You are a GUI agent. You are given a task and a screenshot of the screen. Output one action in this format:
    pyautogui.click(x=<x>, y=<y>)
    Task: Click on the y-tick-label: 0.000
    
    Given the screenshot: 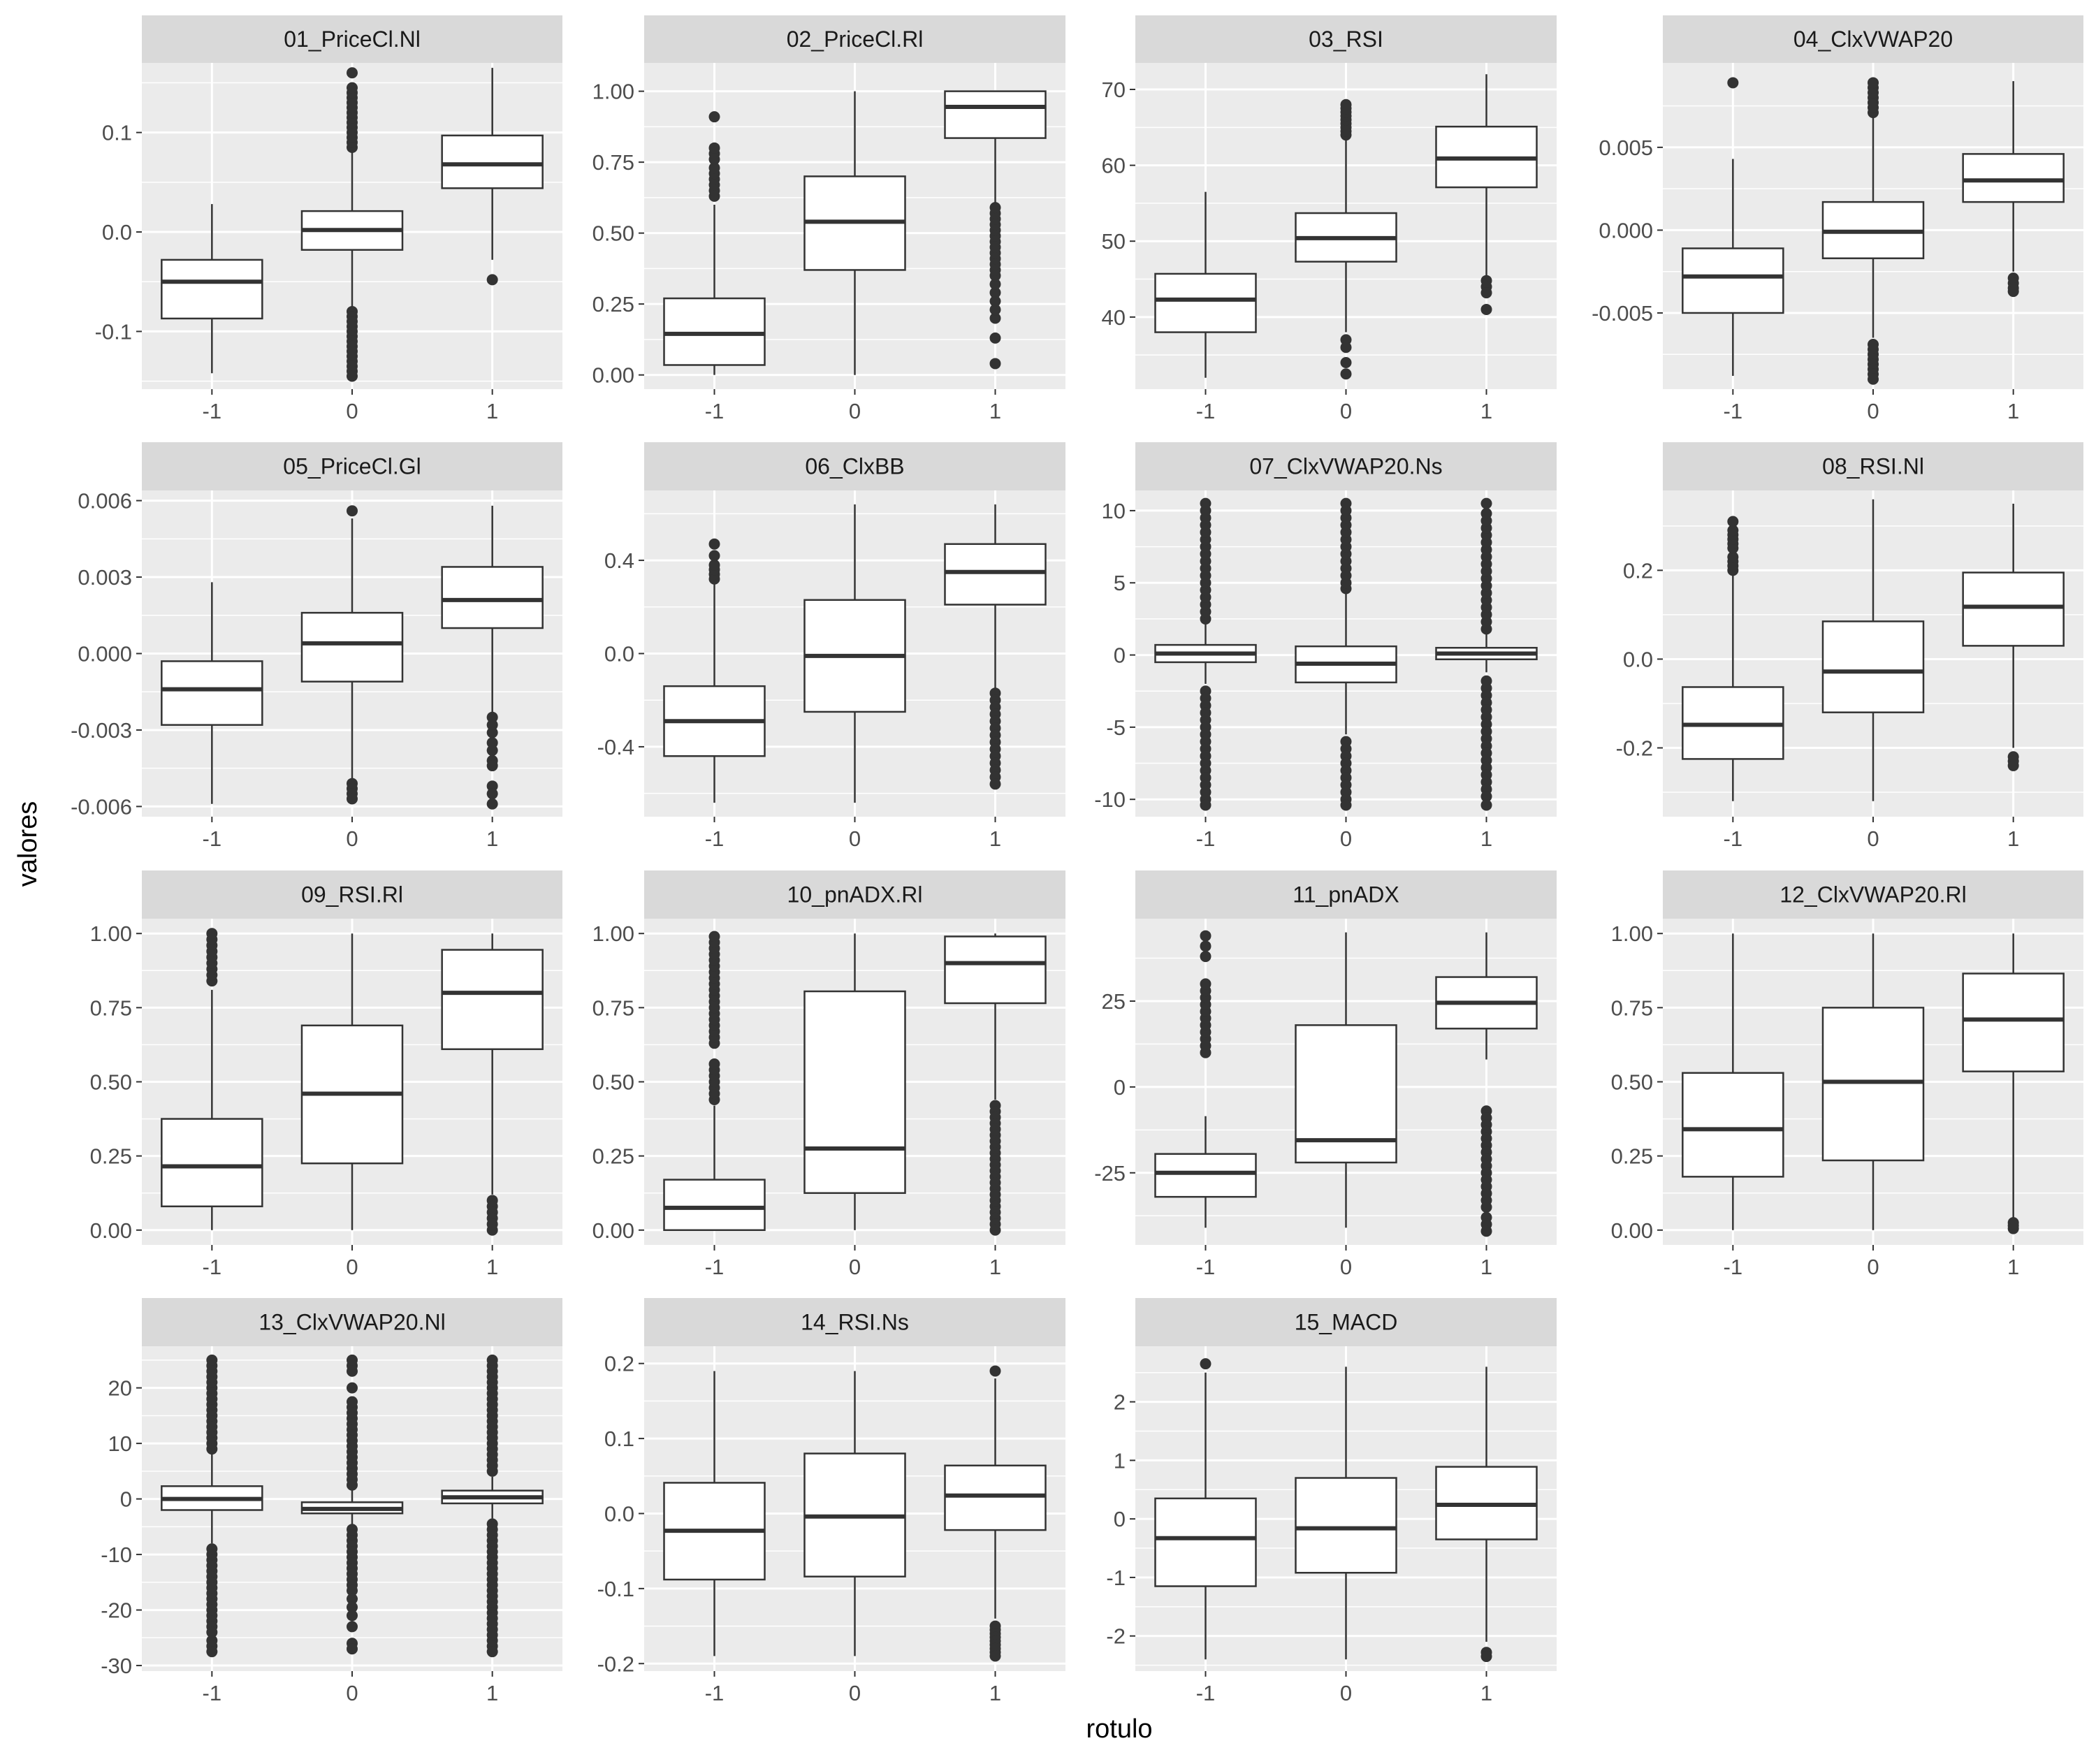 What is the action you would take?
    pyautogui.click(x=105, y=654)
    